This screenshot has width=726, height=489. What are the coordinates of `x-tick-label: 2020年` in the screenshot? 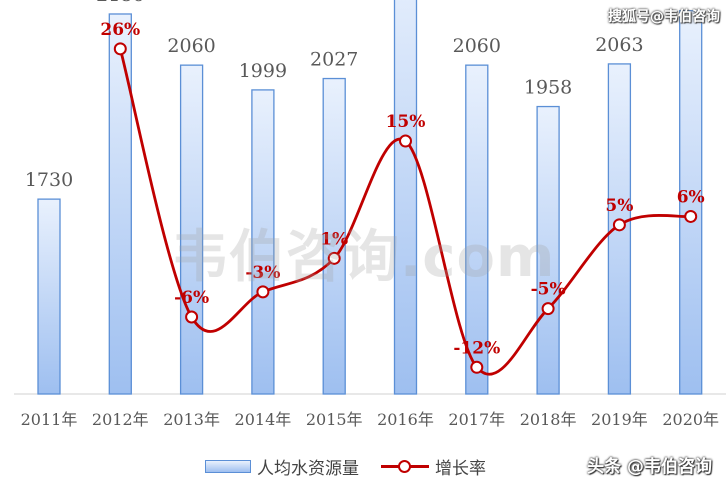 It's located at (690, 419).